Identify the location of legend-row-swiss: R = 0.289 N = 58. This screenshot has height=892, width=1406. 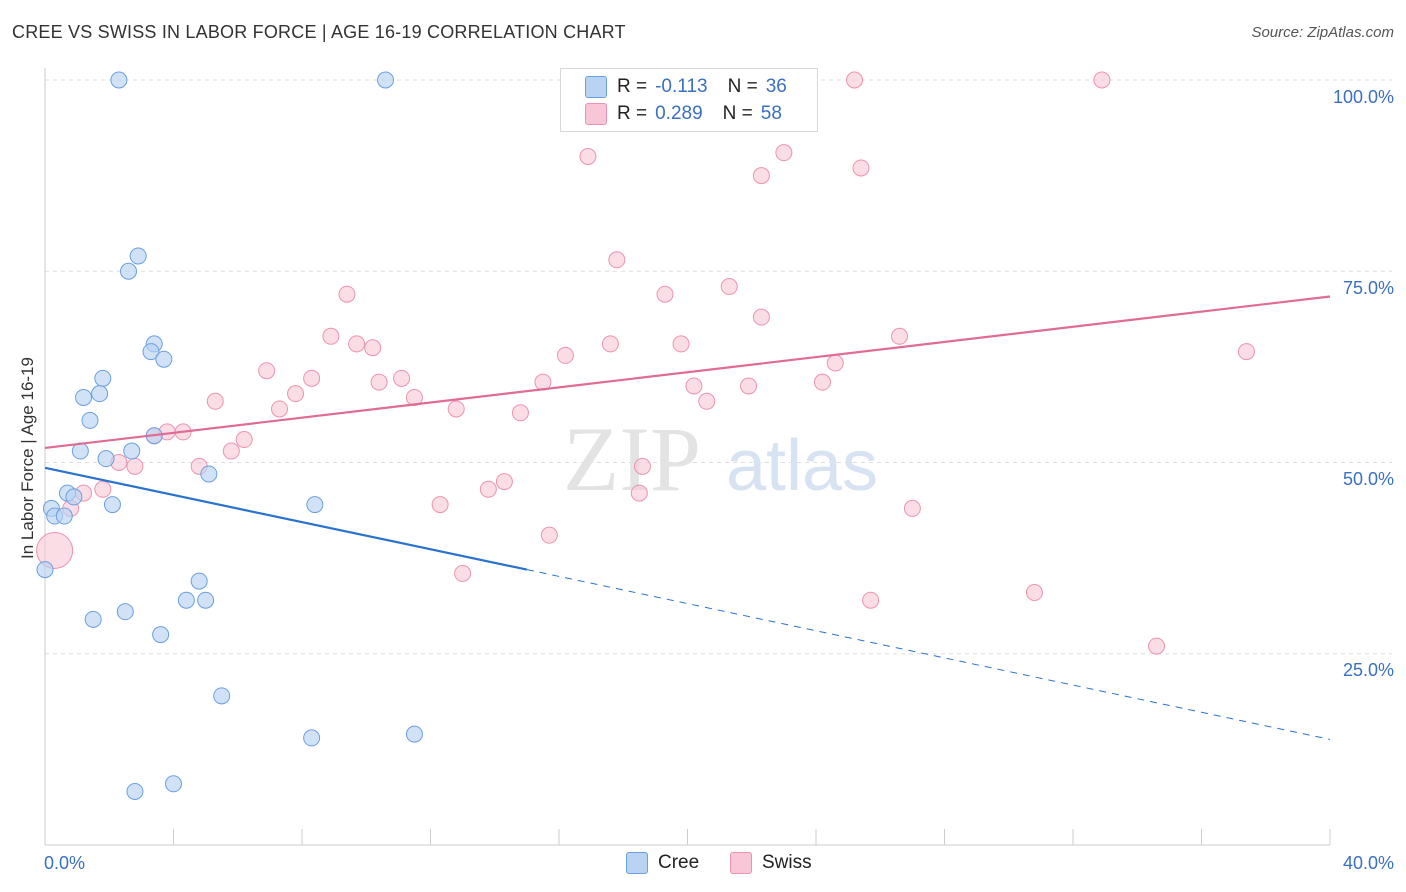
(683, 114).